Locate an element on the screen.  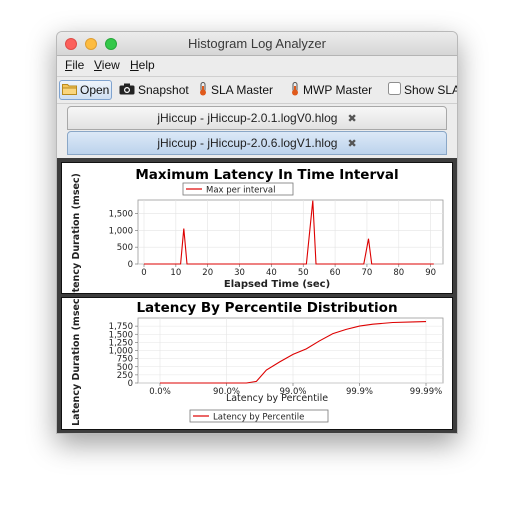
tab-label: jHiccup - jHiccup-2.0.1.logV0.hlog is located at coordinates (247, 118).